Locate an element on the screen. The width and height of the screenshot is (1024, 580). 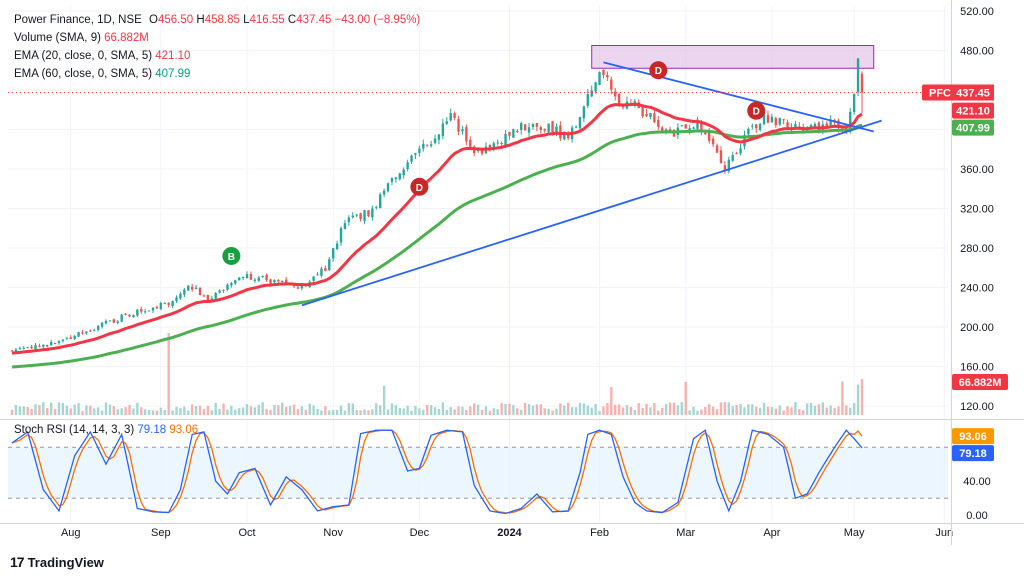
ema20-price-tag: 421.10 is located at coordinates (973, 110).